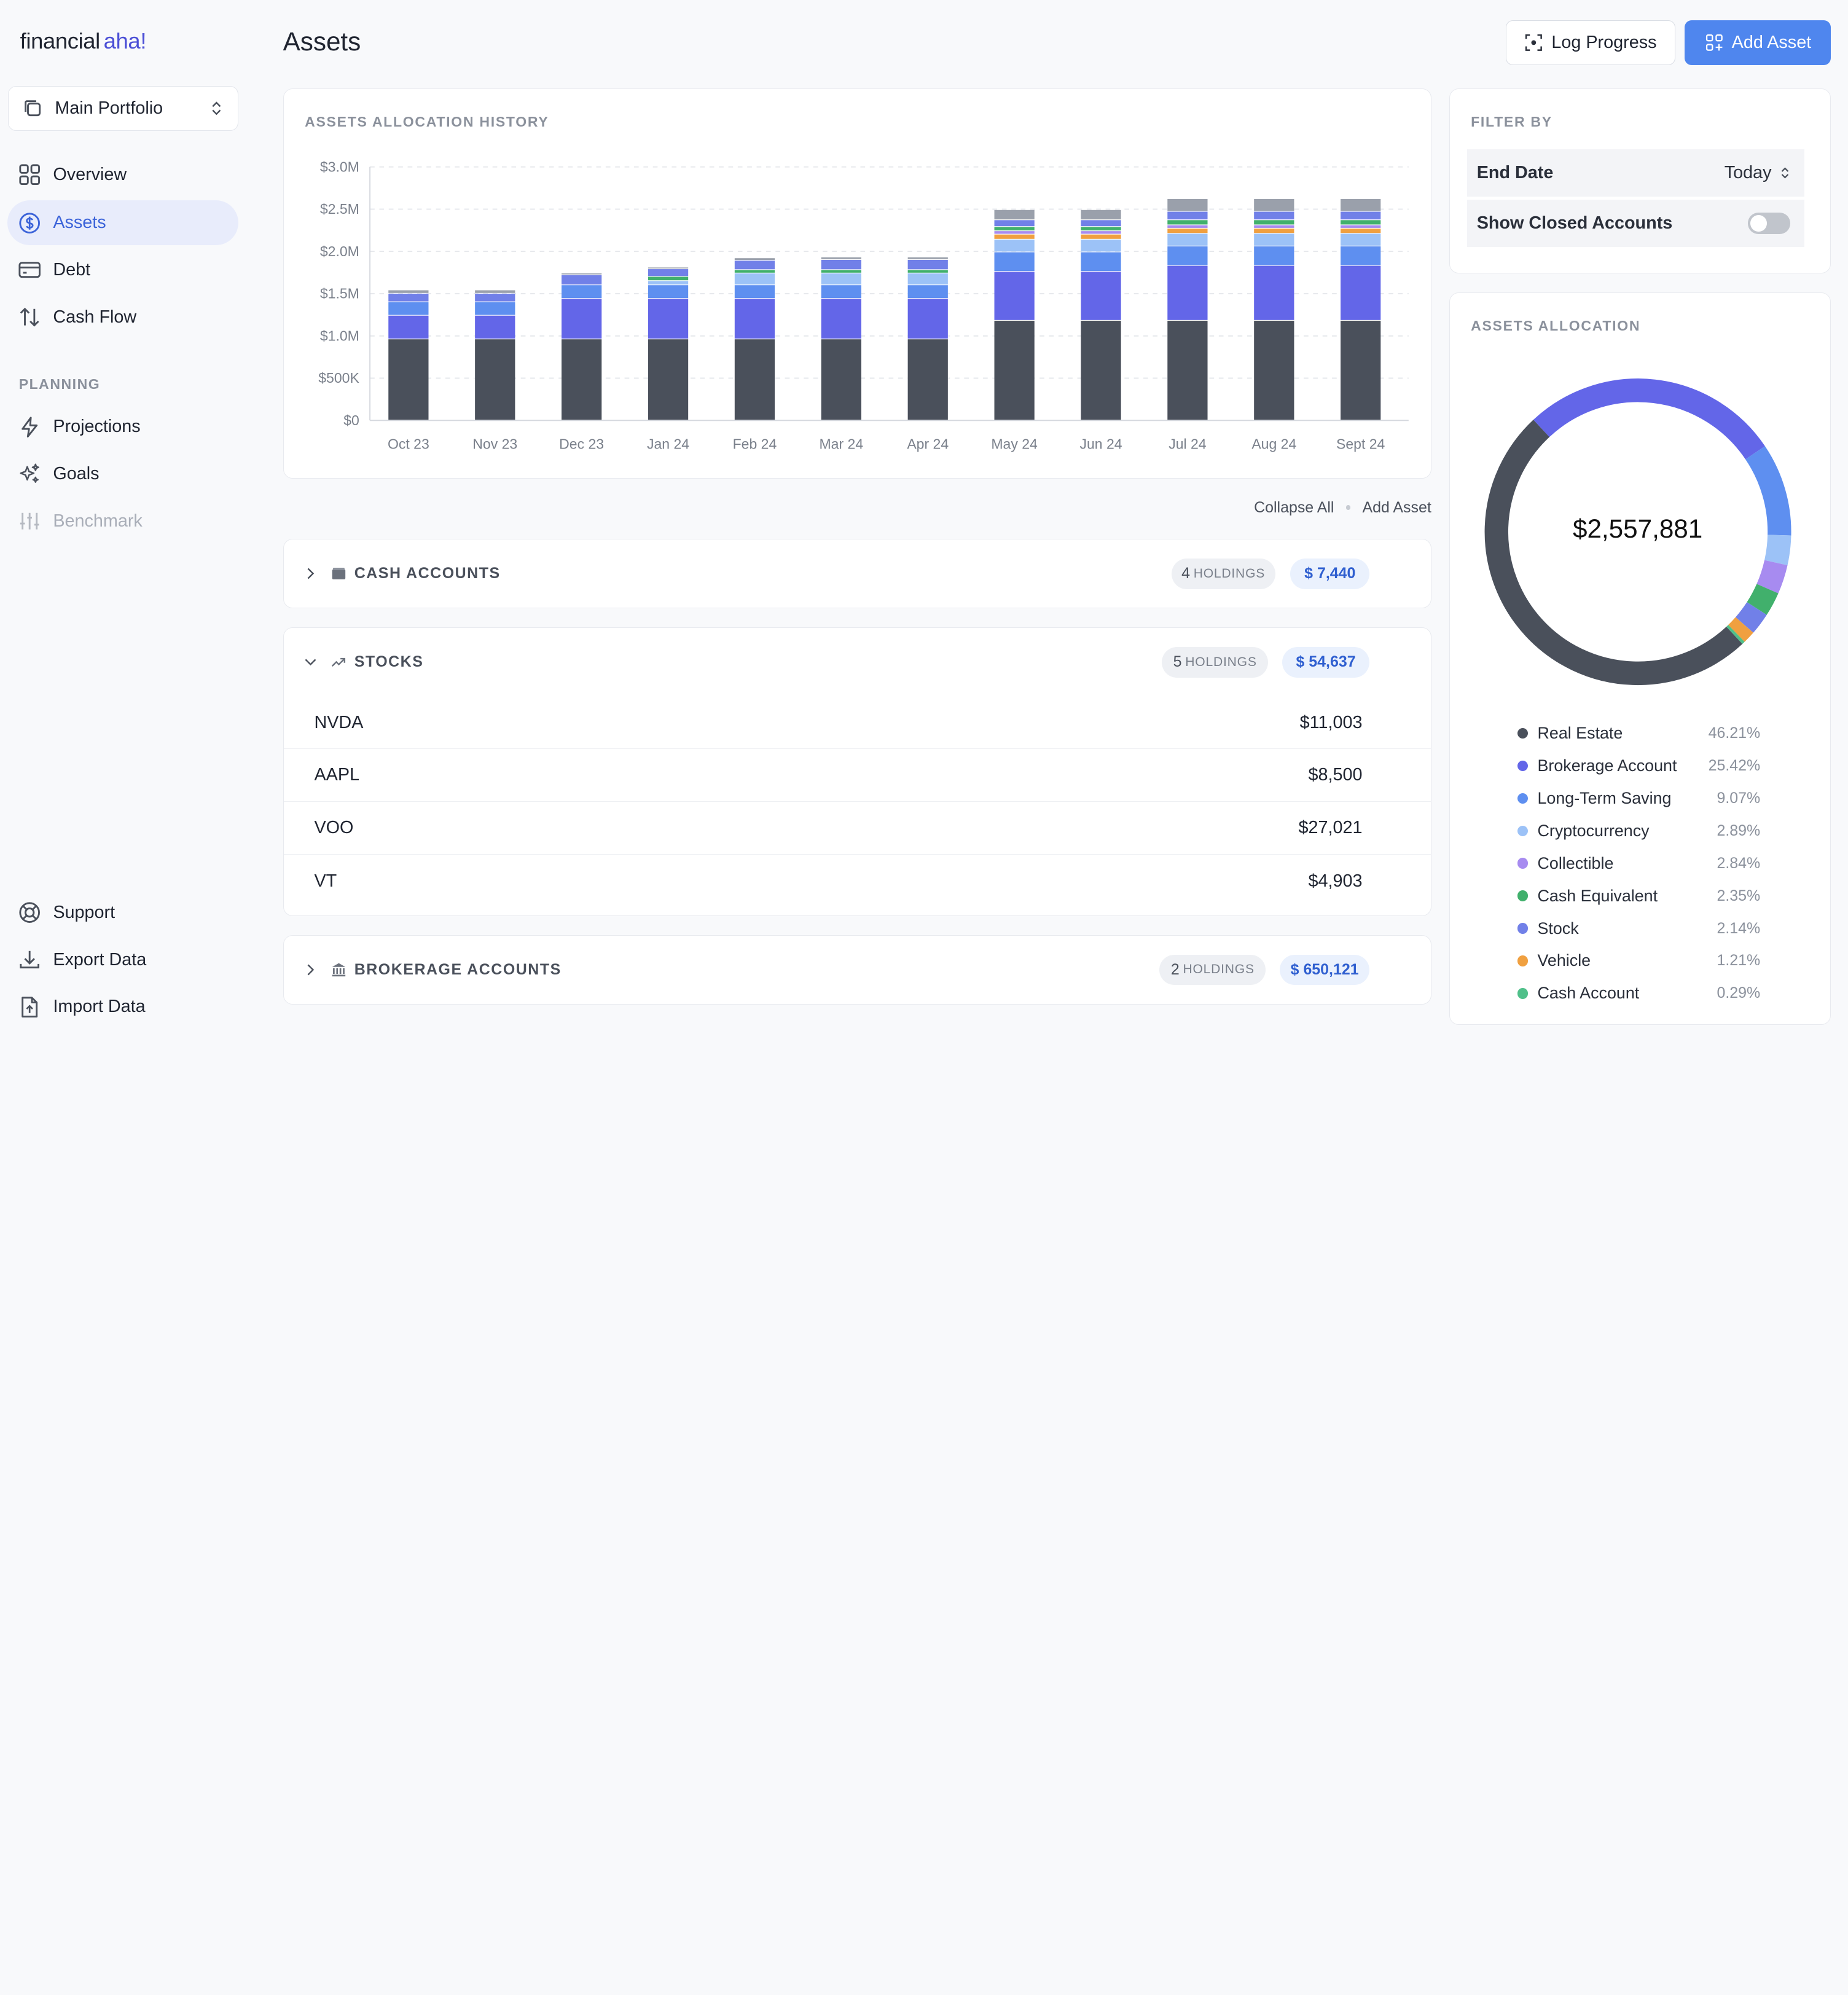 The width and height of the screenshot is (1848, 1995). What do you see at coordinates (1641, 993) in the screenshot?
I see `legend-item: Cash Account 0.29%` at bounding box center [1641, 993].